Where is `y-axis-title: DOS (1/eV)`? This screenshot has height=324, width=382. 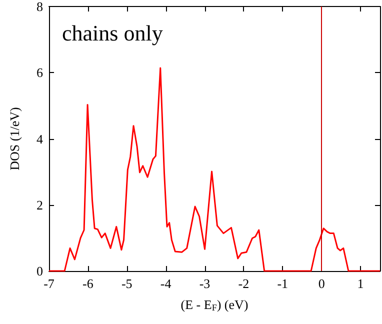 y-axis-title: DOS (1/eV) is located at coordinates (14, 138).